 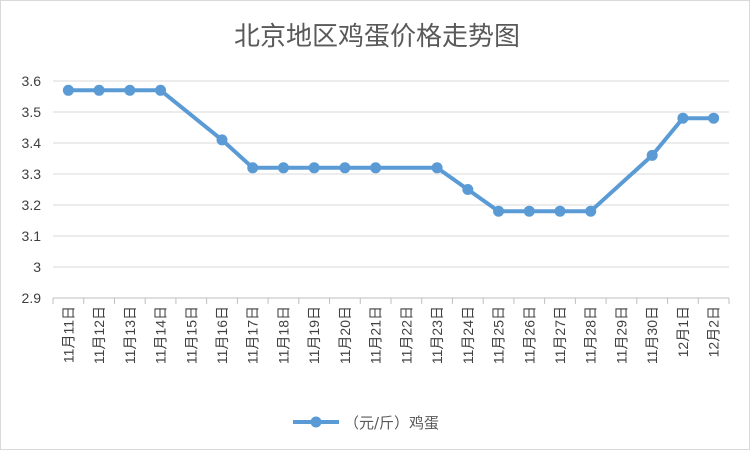 What do you see at coordinates (99, 335) in the screenshot?
I see `x-tick-label: 11月12日` at bounding box center [99, 335].